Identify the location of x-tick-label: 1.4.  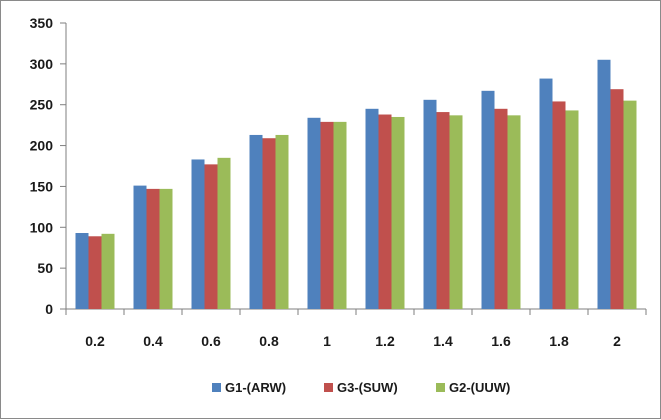
(443, 341).